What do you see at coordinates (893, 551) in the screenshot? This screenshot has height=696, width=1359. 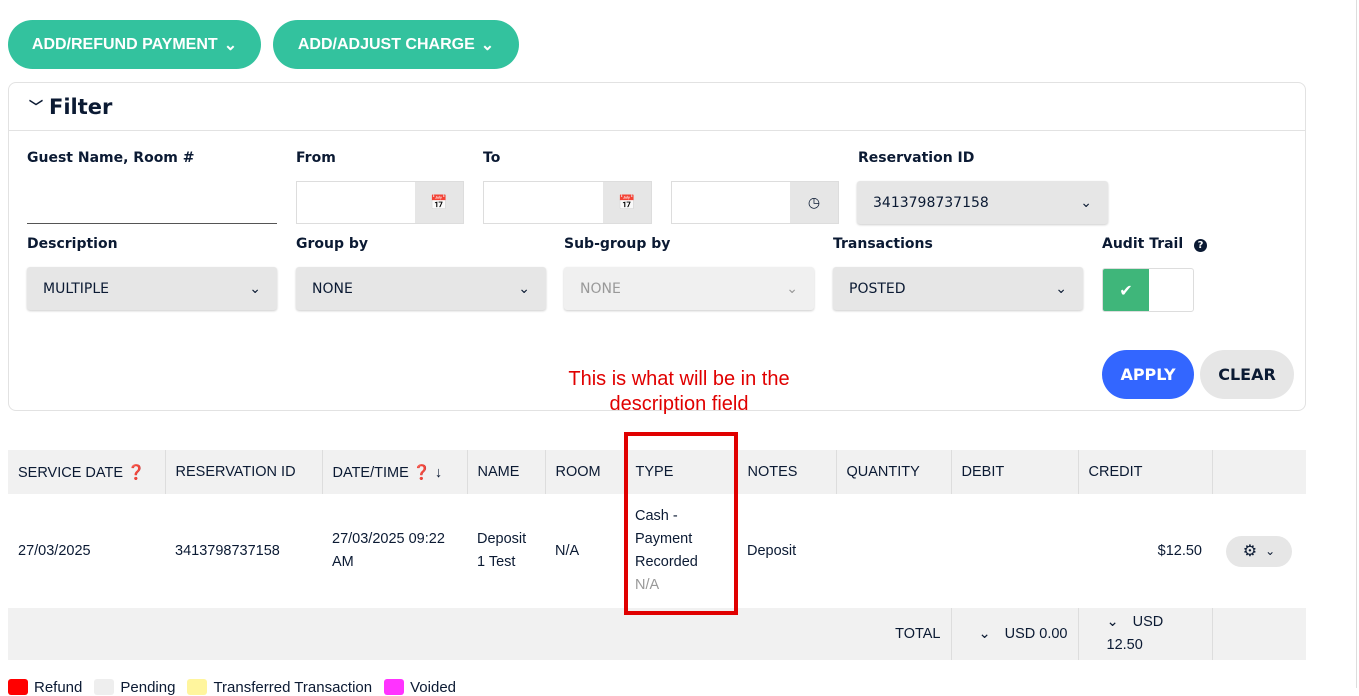 I see `cell-quantity` at bounding box center [893, 551].